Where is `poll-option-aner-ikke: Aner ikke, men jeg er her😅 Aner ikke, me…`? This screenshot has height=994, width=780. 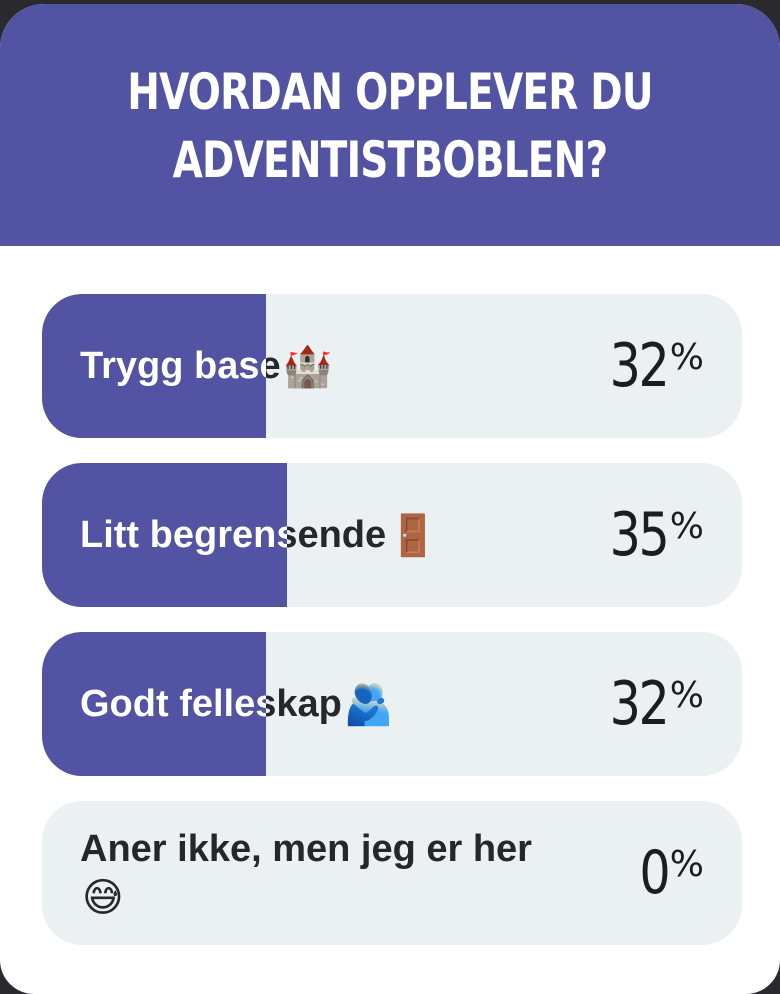 poll-option-aner-ikke: Aner ikke, men jeg er her😅 Aner ikke, me… is located at coordinates (392, 873).